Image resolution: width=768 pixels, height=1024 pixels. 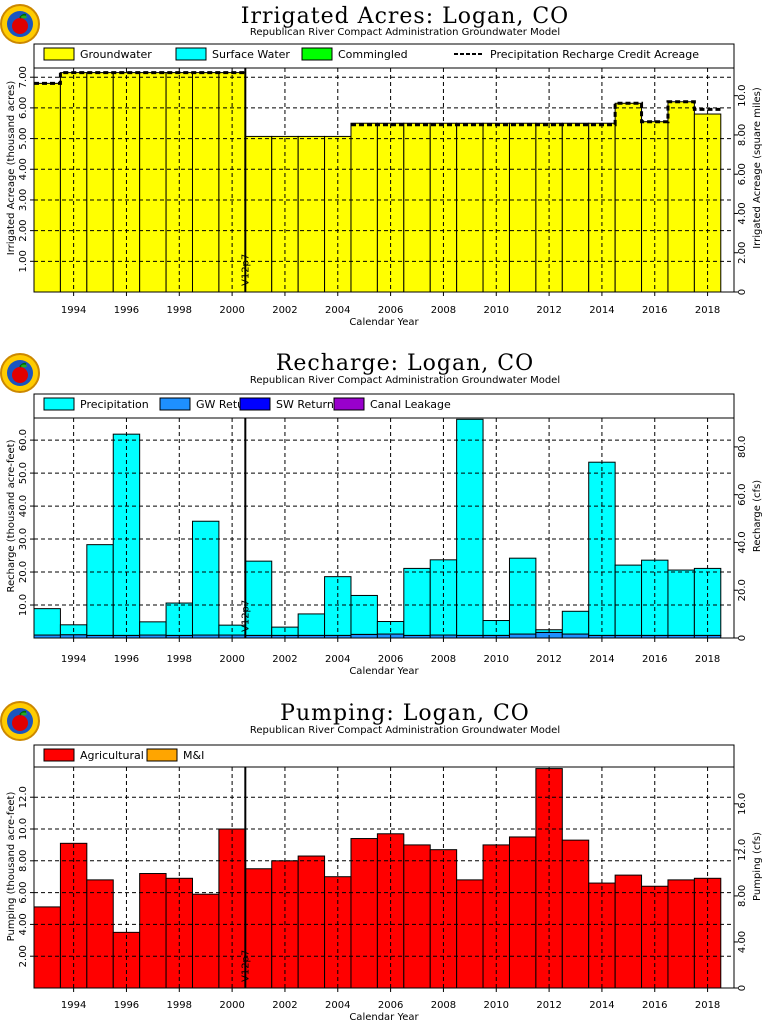 I want to click on y2-tick-label: 6.00, so click(x=742, y=174).